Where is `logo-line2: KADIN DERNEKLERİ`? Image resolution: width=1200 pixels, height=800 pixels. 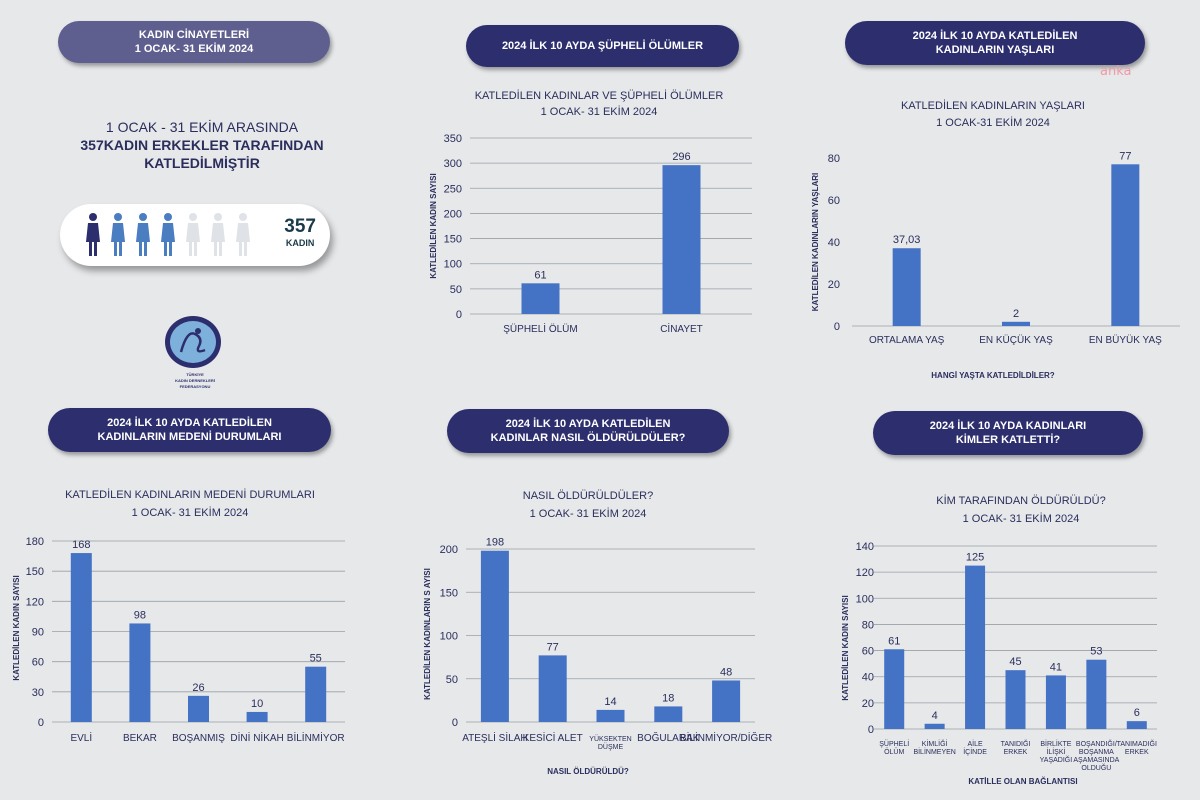 logo-line2: KADIN DERNEKLERİ is located at coordinates (195, 380).